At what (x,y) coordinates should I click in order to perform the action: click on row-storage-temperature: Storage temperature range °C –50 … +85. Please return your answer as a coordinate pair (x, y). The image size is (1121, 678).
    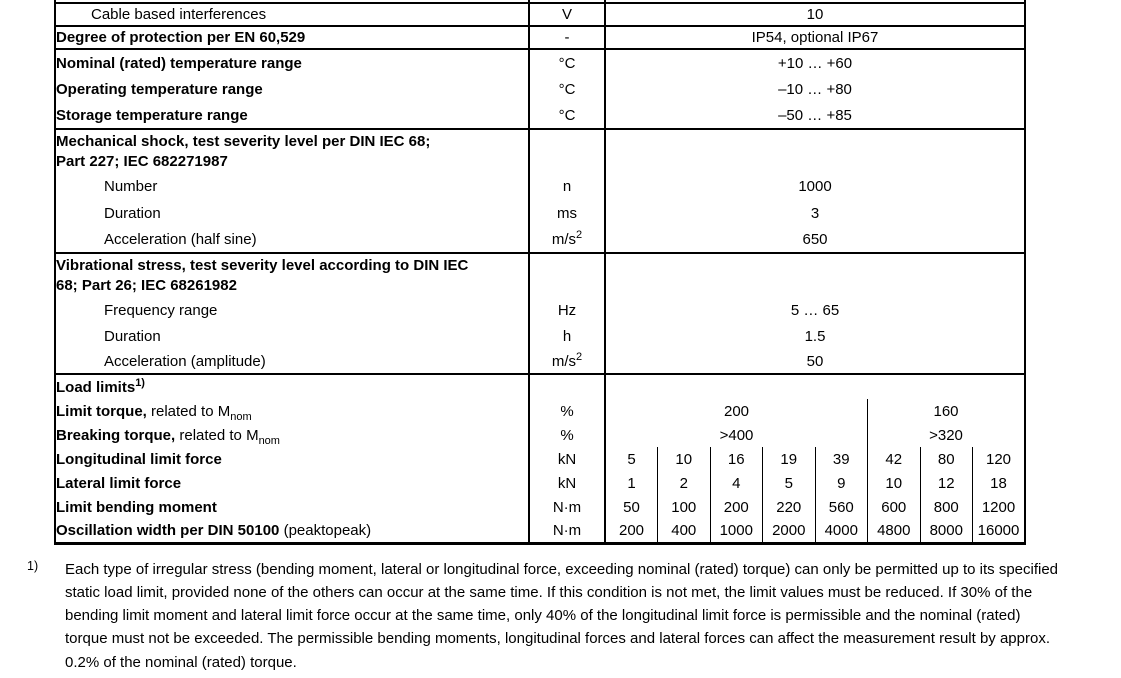
    Looking at the image, I should click on (540, 116).